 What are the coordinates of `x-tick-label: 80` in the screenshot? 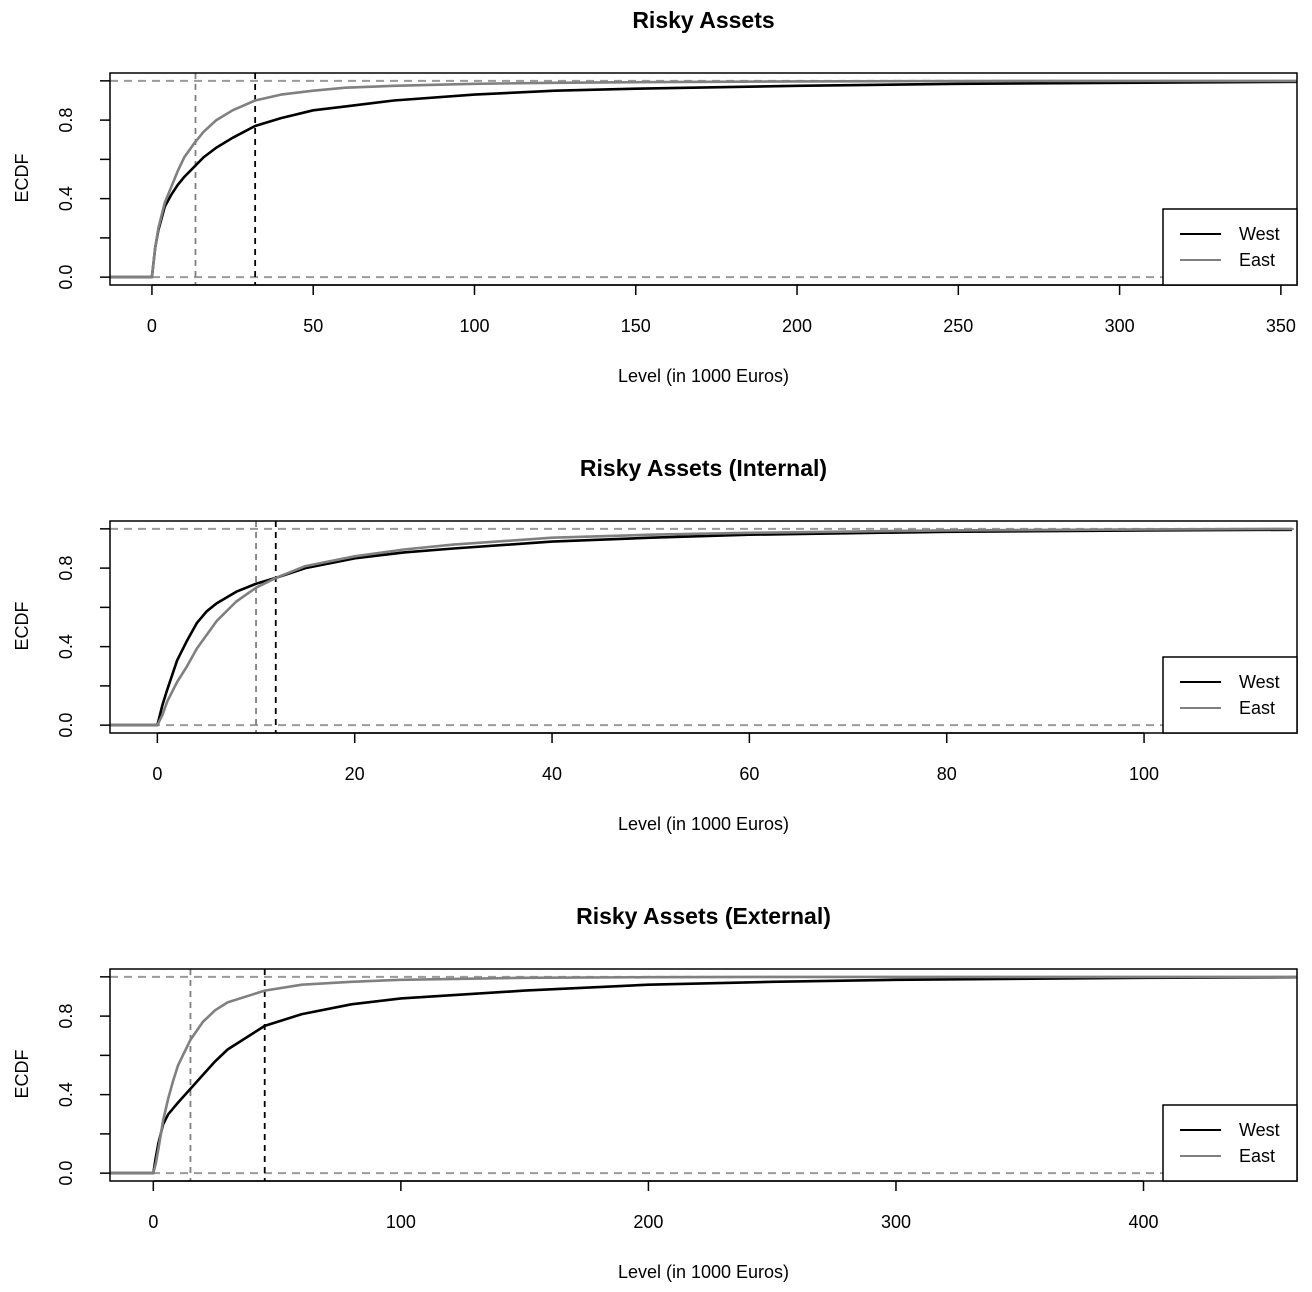 It's located at (947, 774).